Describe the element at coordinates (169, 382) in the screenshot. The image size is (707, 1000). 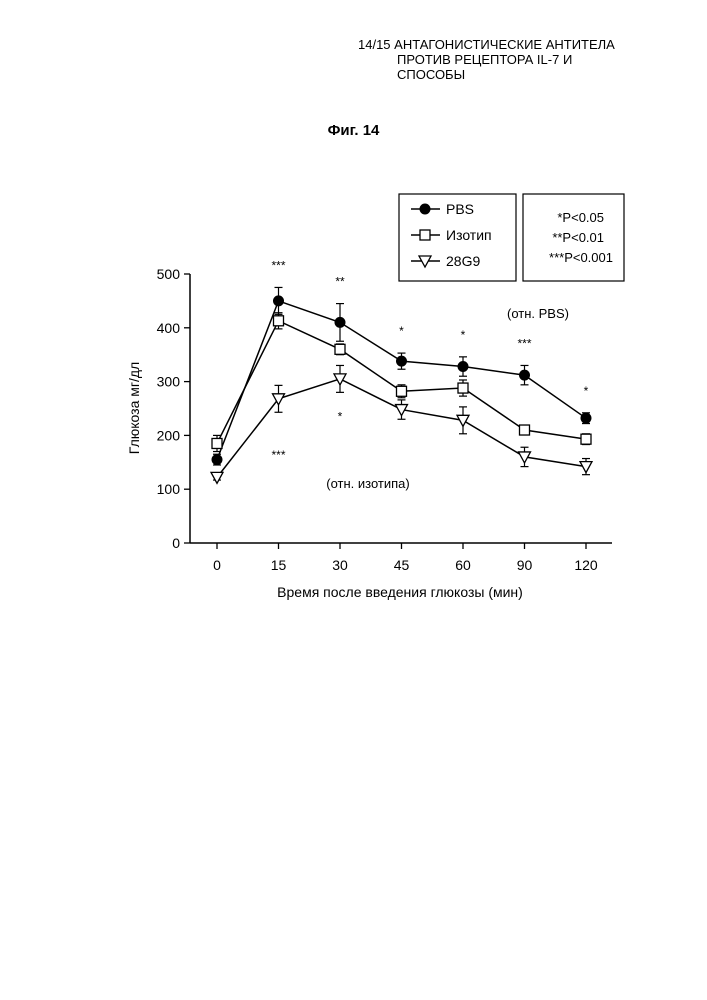
I see `y-tick-label: 300` at that location.